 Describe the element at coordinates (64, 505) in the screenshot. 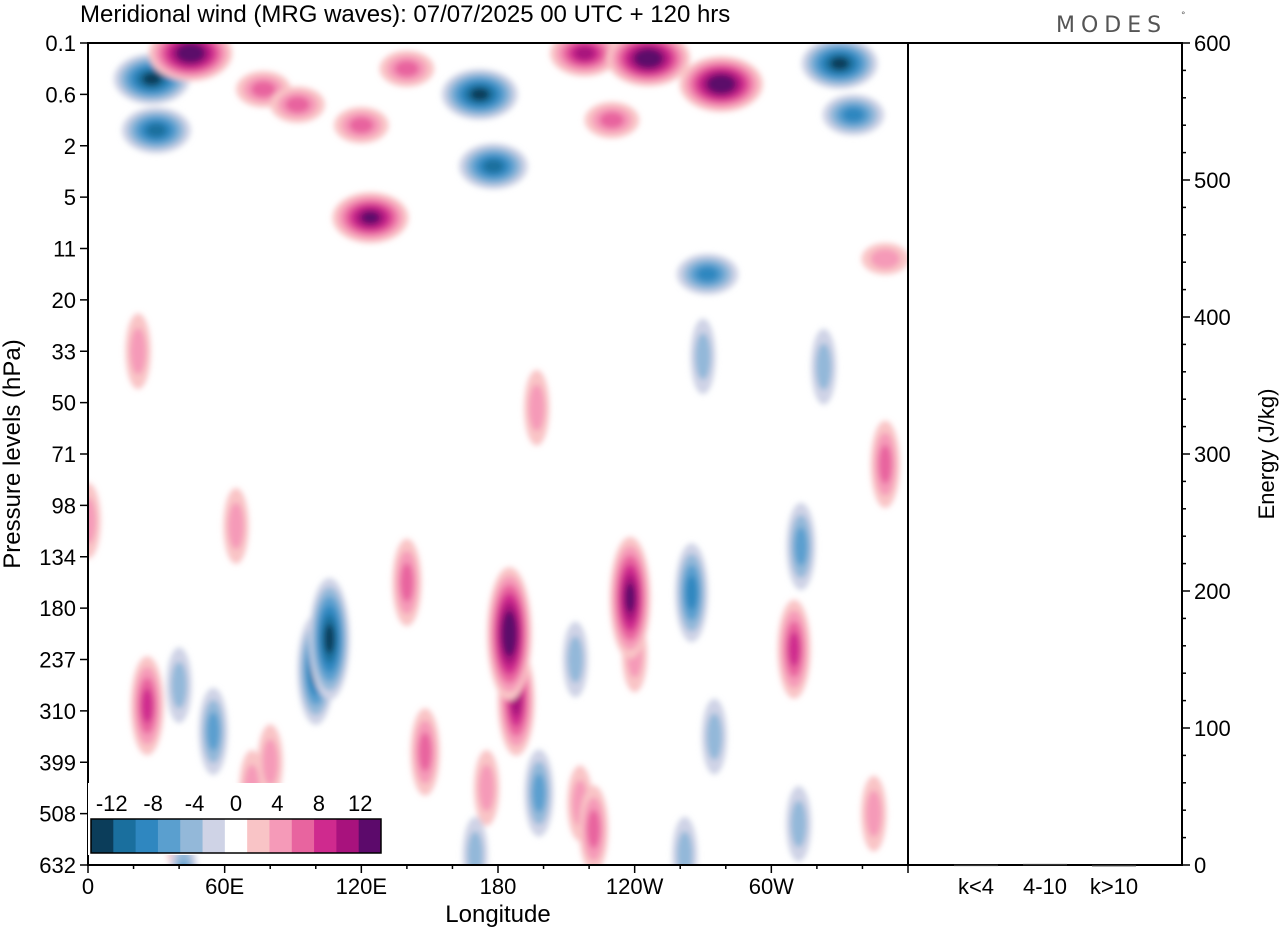

I see `y-tick-label: 98` at that location.